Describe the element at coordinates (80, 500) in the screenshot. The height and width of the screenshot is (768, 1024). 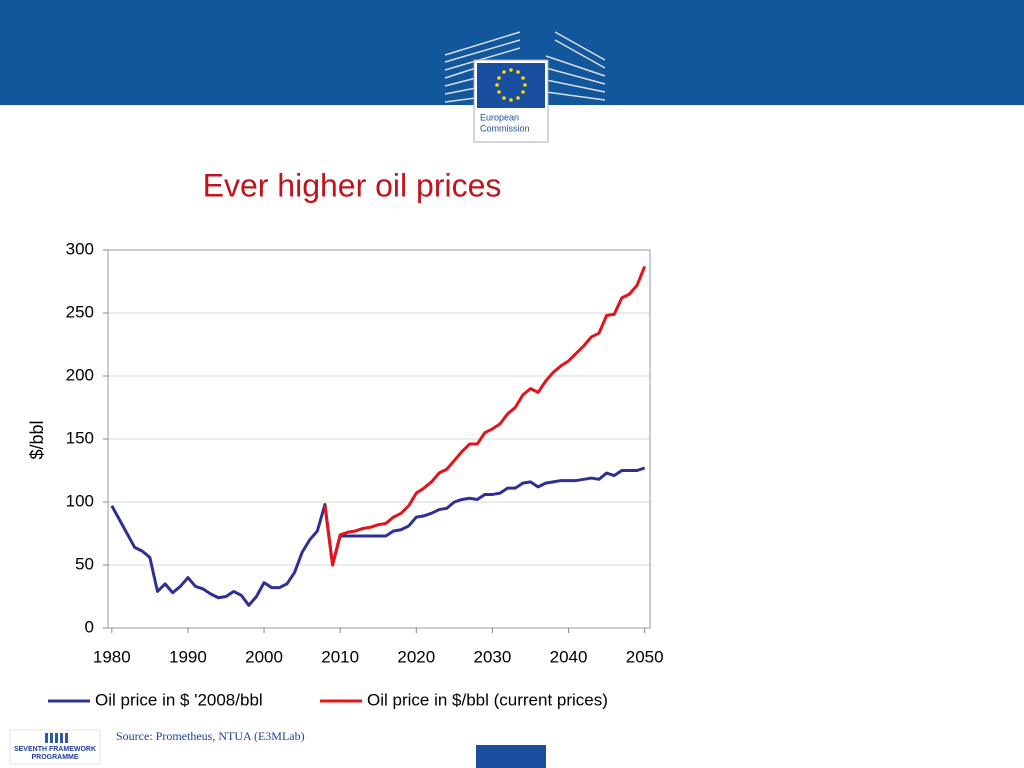
I see `y-tick-label: 100` at that location.